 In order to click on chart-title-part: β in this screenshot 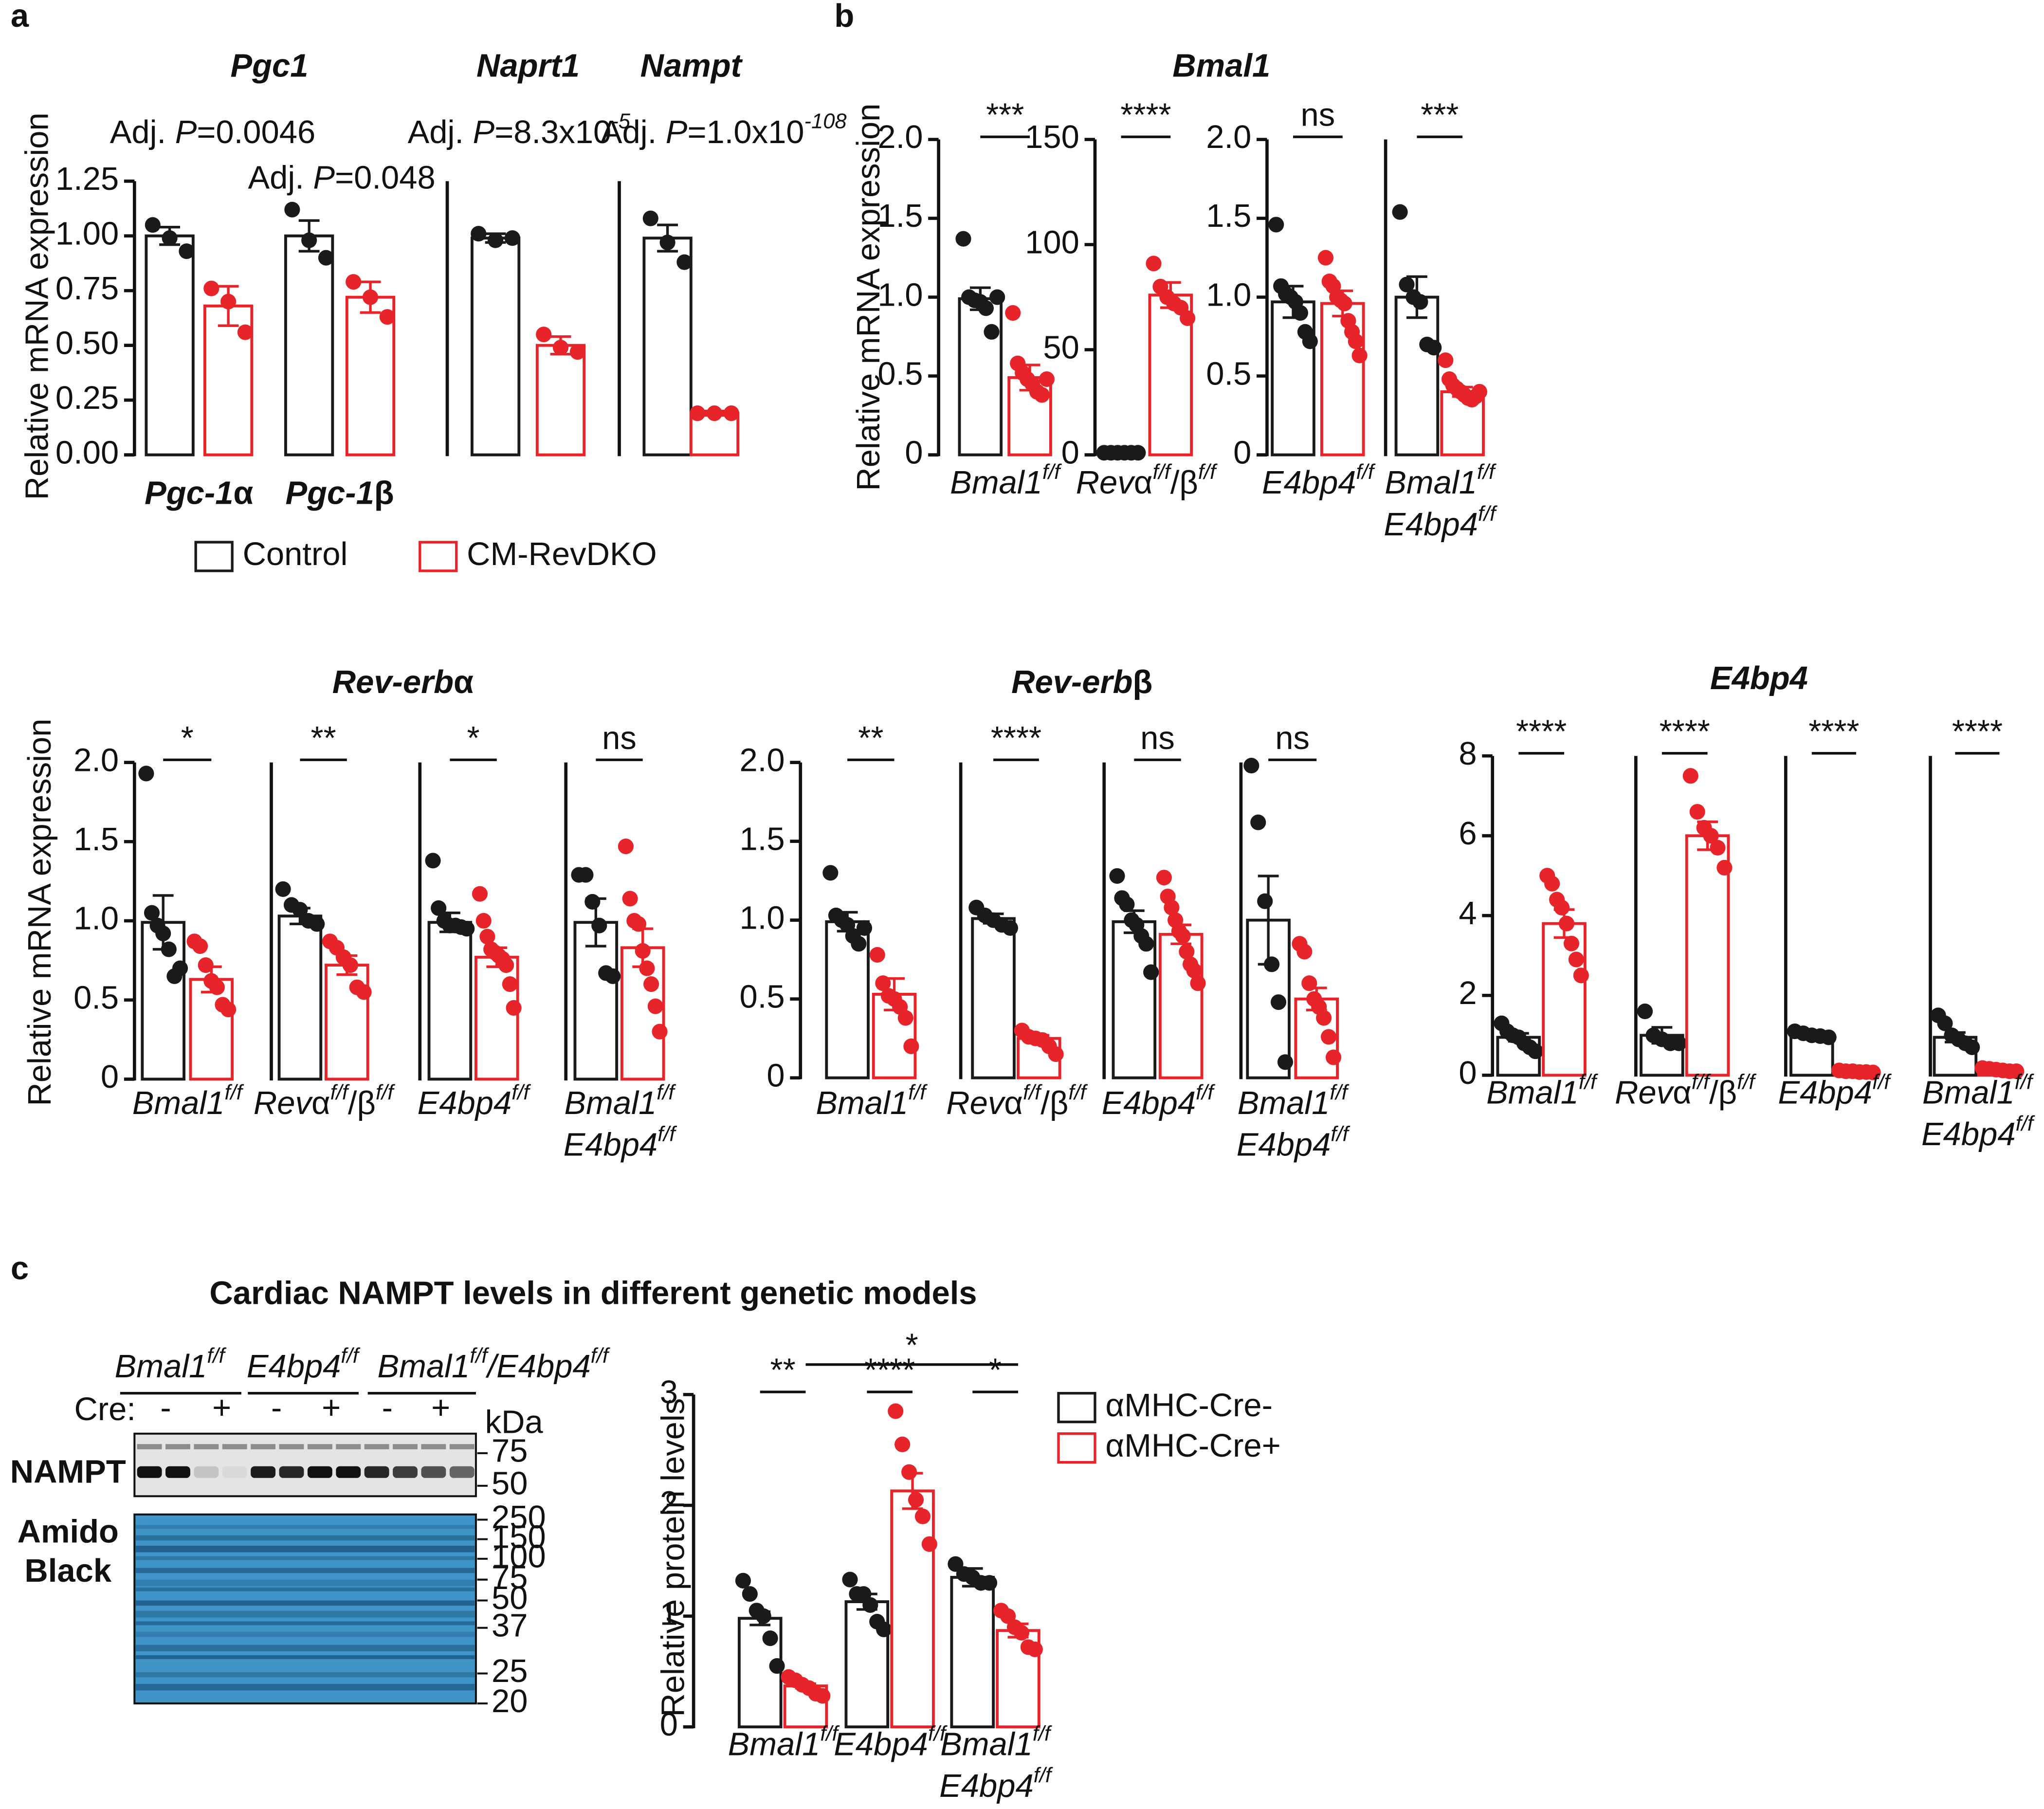, I will do `click(1142, 682)`.